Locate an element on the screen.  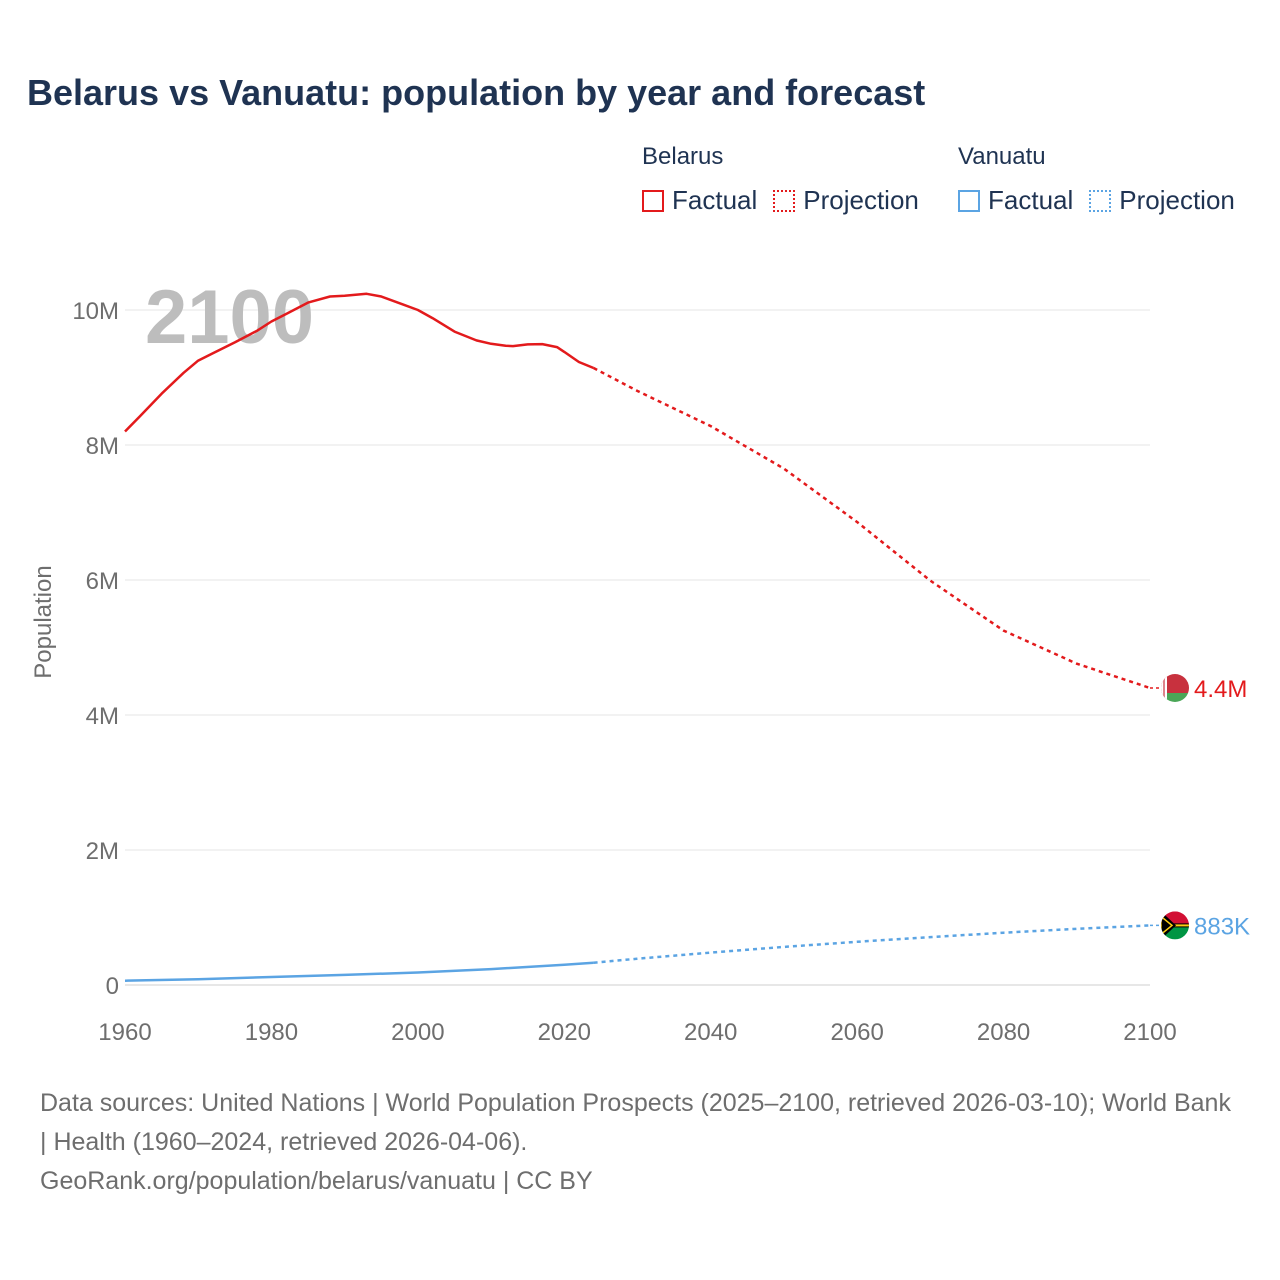
legend-group-label: Belarus is located at coordinates (683, 156).